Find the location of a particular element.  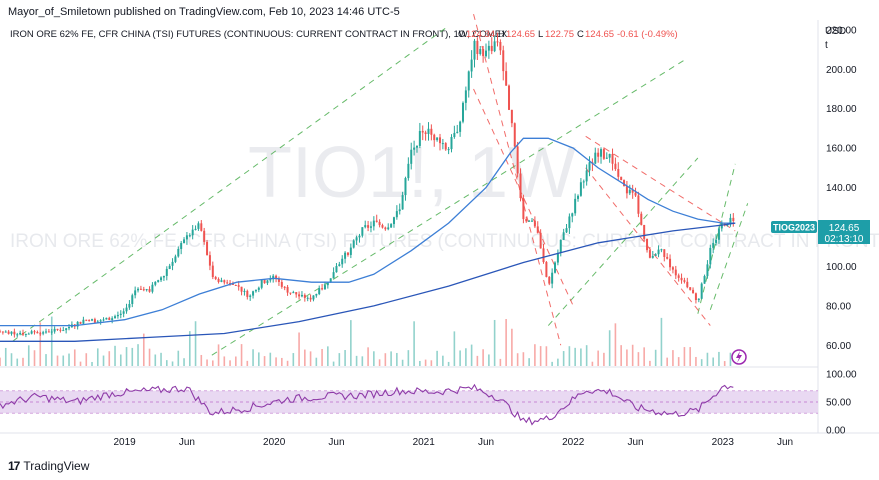

legend-l-value: 122.75 is located at coordinates (559, 34).